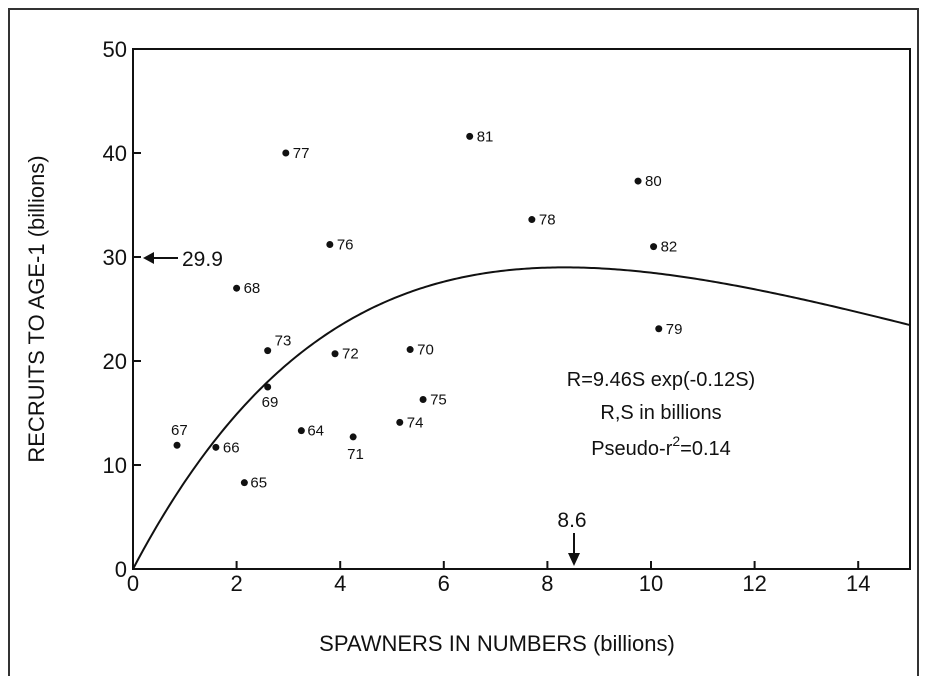  I want to click on optimal-spawners-annotation: 8.6, so click(572, 537).